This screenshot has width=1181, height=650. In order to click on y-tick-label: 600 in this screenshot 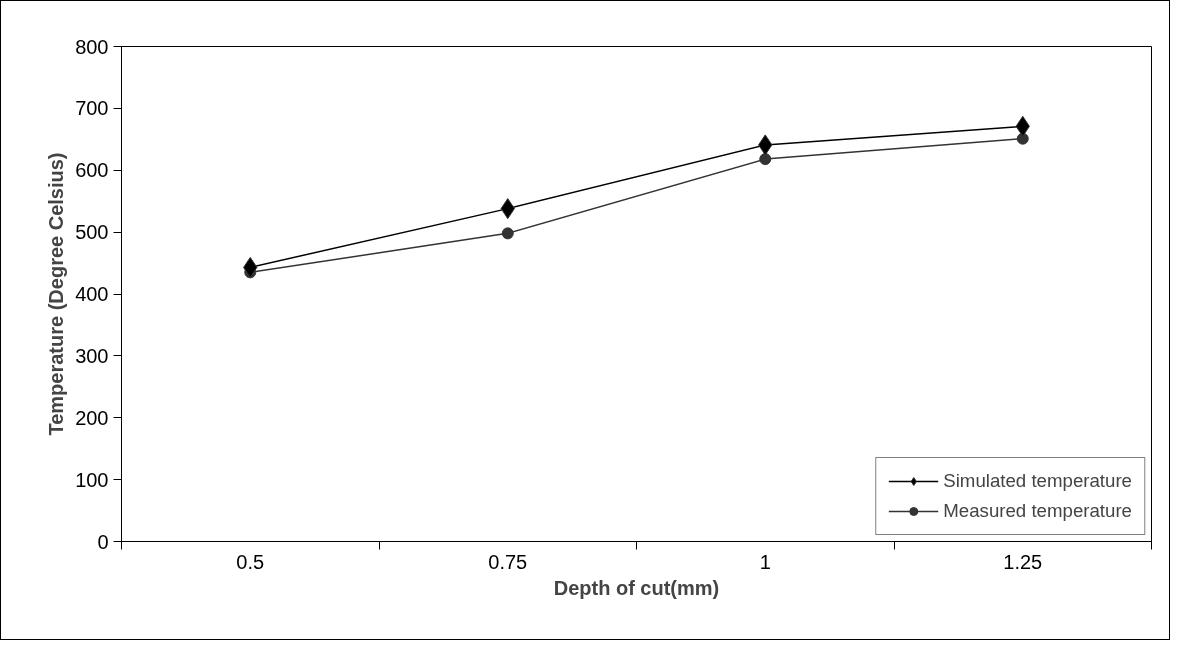, I will do `click(92, 170)`.